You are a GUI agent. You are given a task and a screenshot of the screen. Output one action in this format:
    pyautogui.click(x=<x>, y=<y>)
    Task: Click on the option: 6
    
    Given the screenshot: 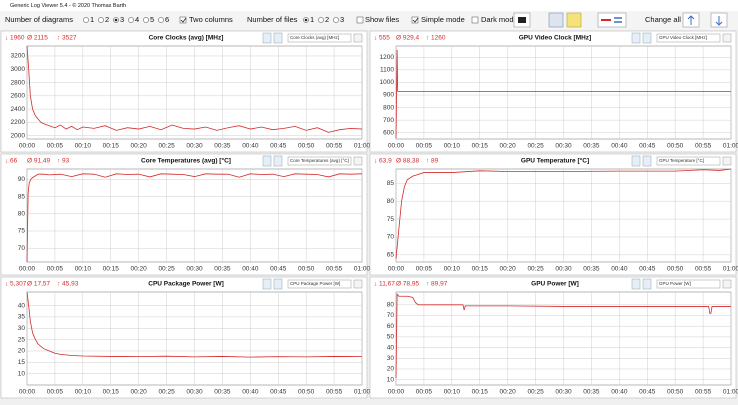 What is the action you would take?
    pyautogui.click(x=167, y=19)
    